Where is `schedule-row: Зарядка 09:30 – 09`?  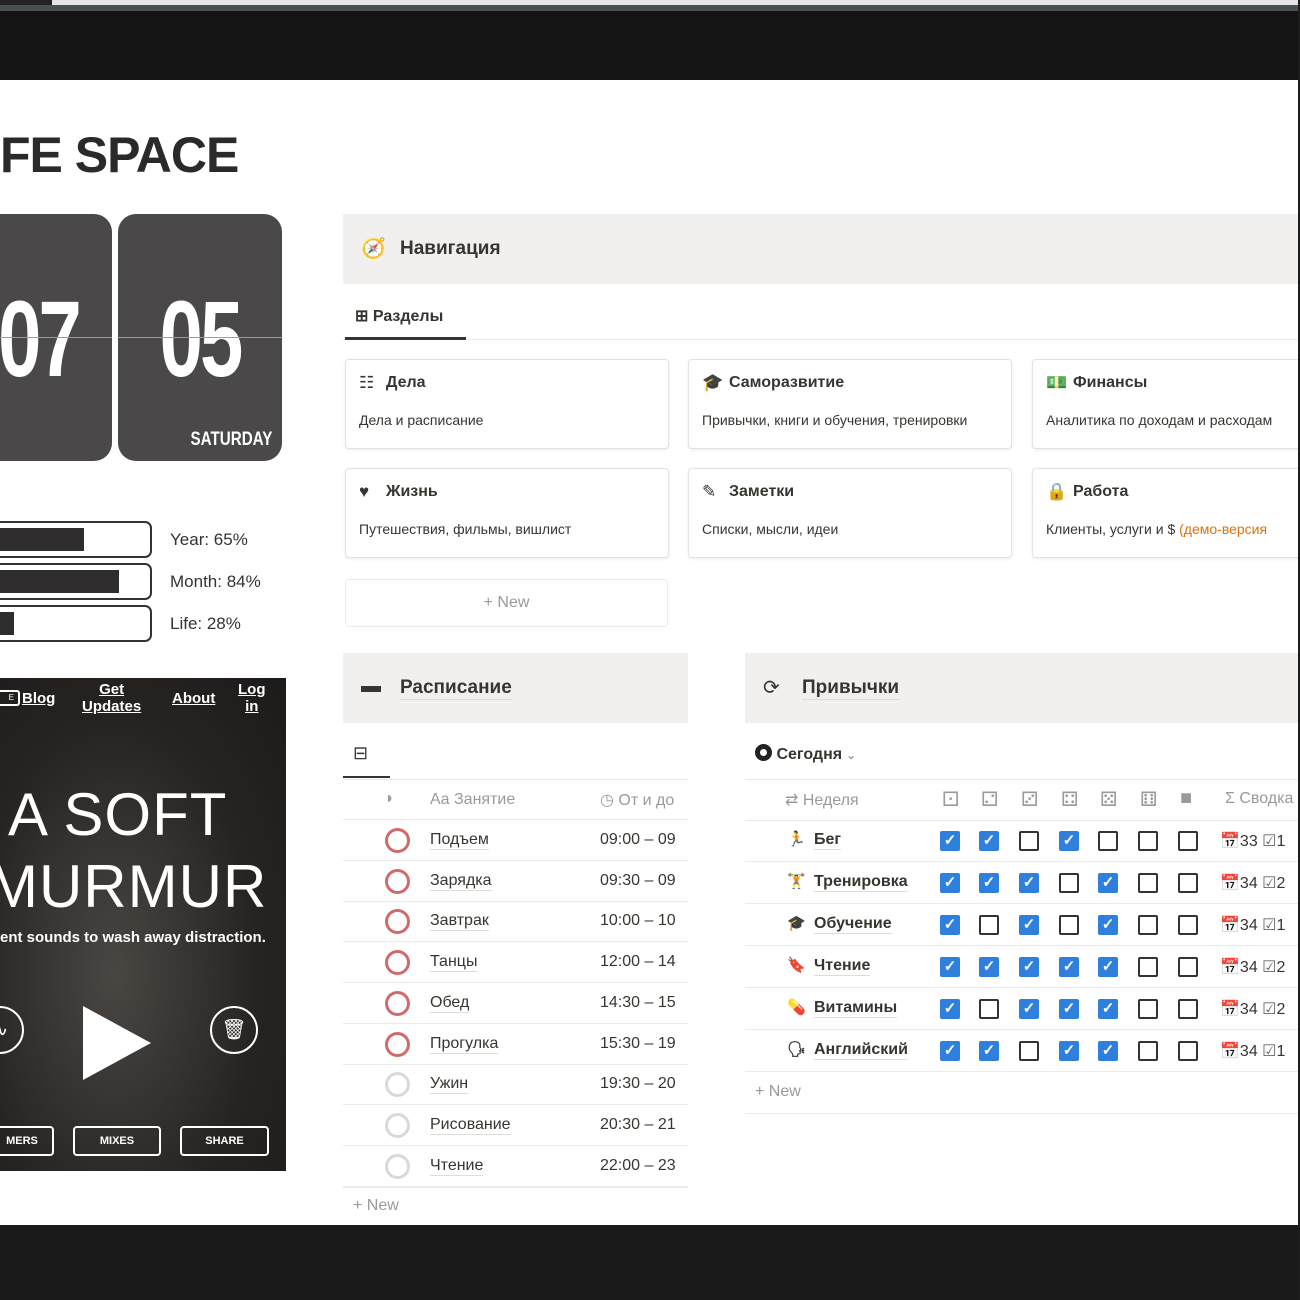
schedule-row: Зарядка 09:30 – 09 is located at coordinates (515, 881).